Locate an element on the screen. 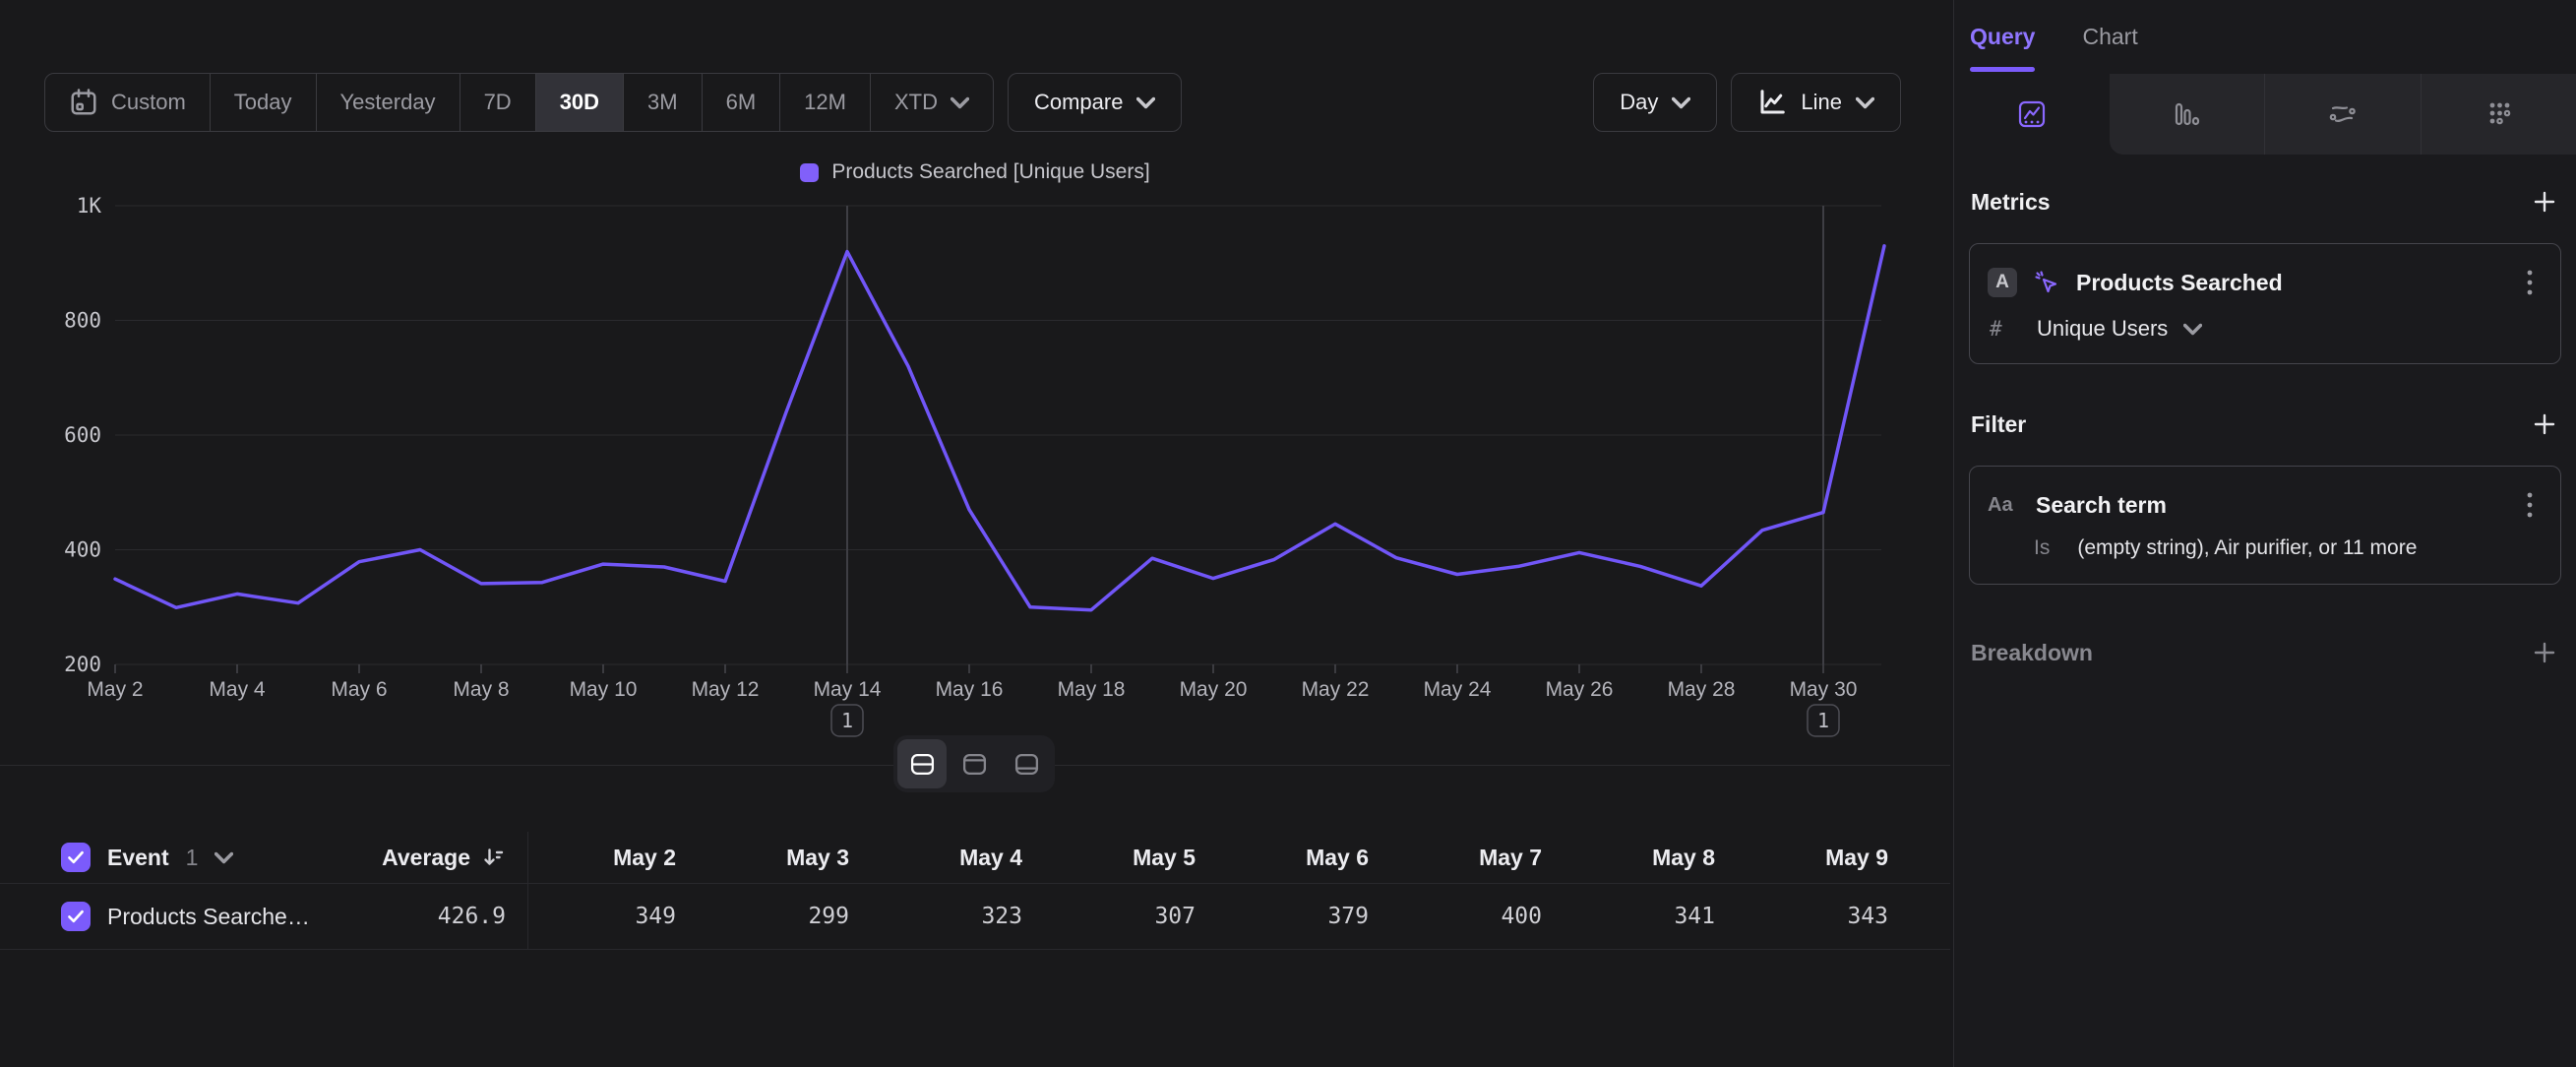 The height and width of the screenshot is (1067, 2576). range-30d: 30D is located at coordinates (580, 103).